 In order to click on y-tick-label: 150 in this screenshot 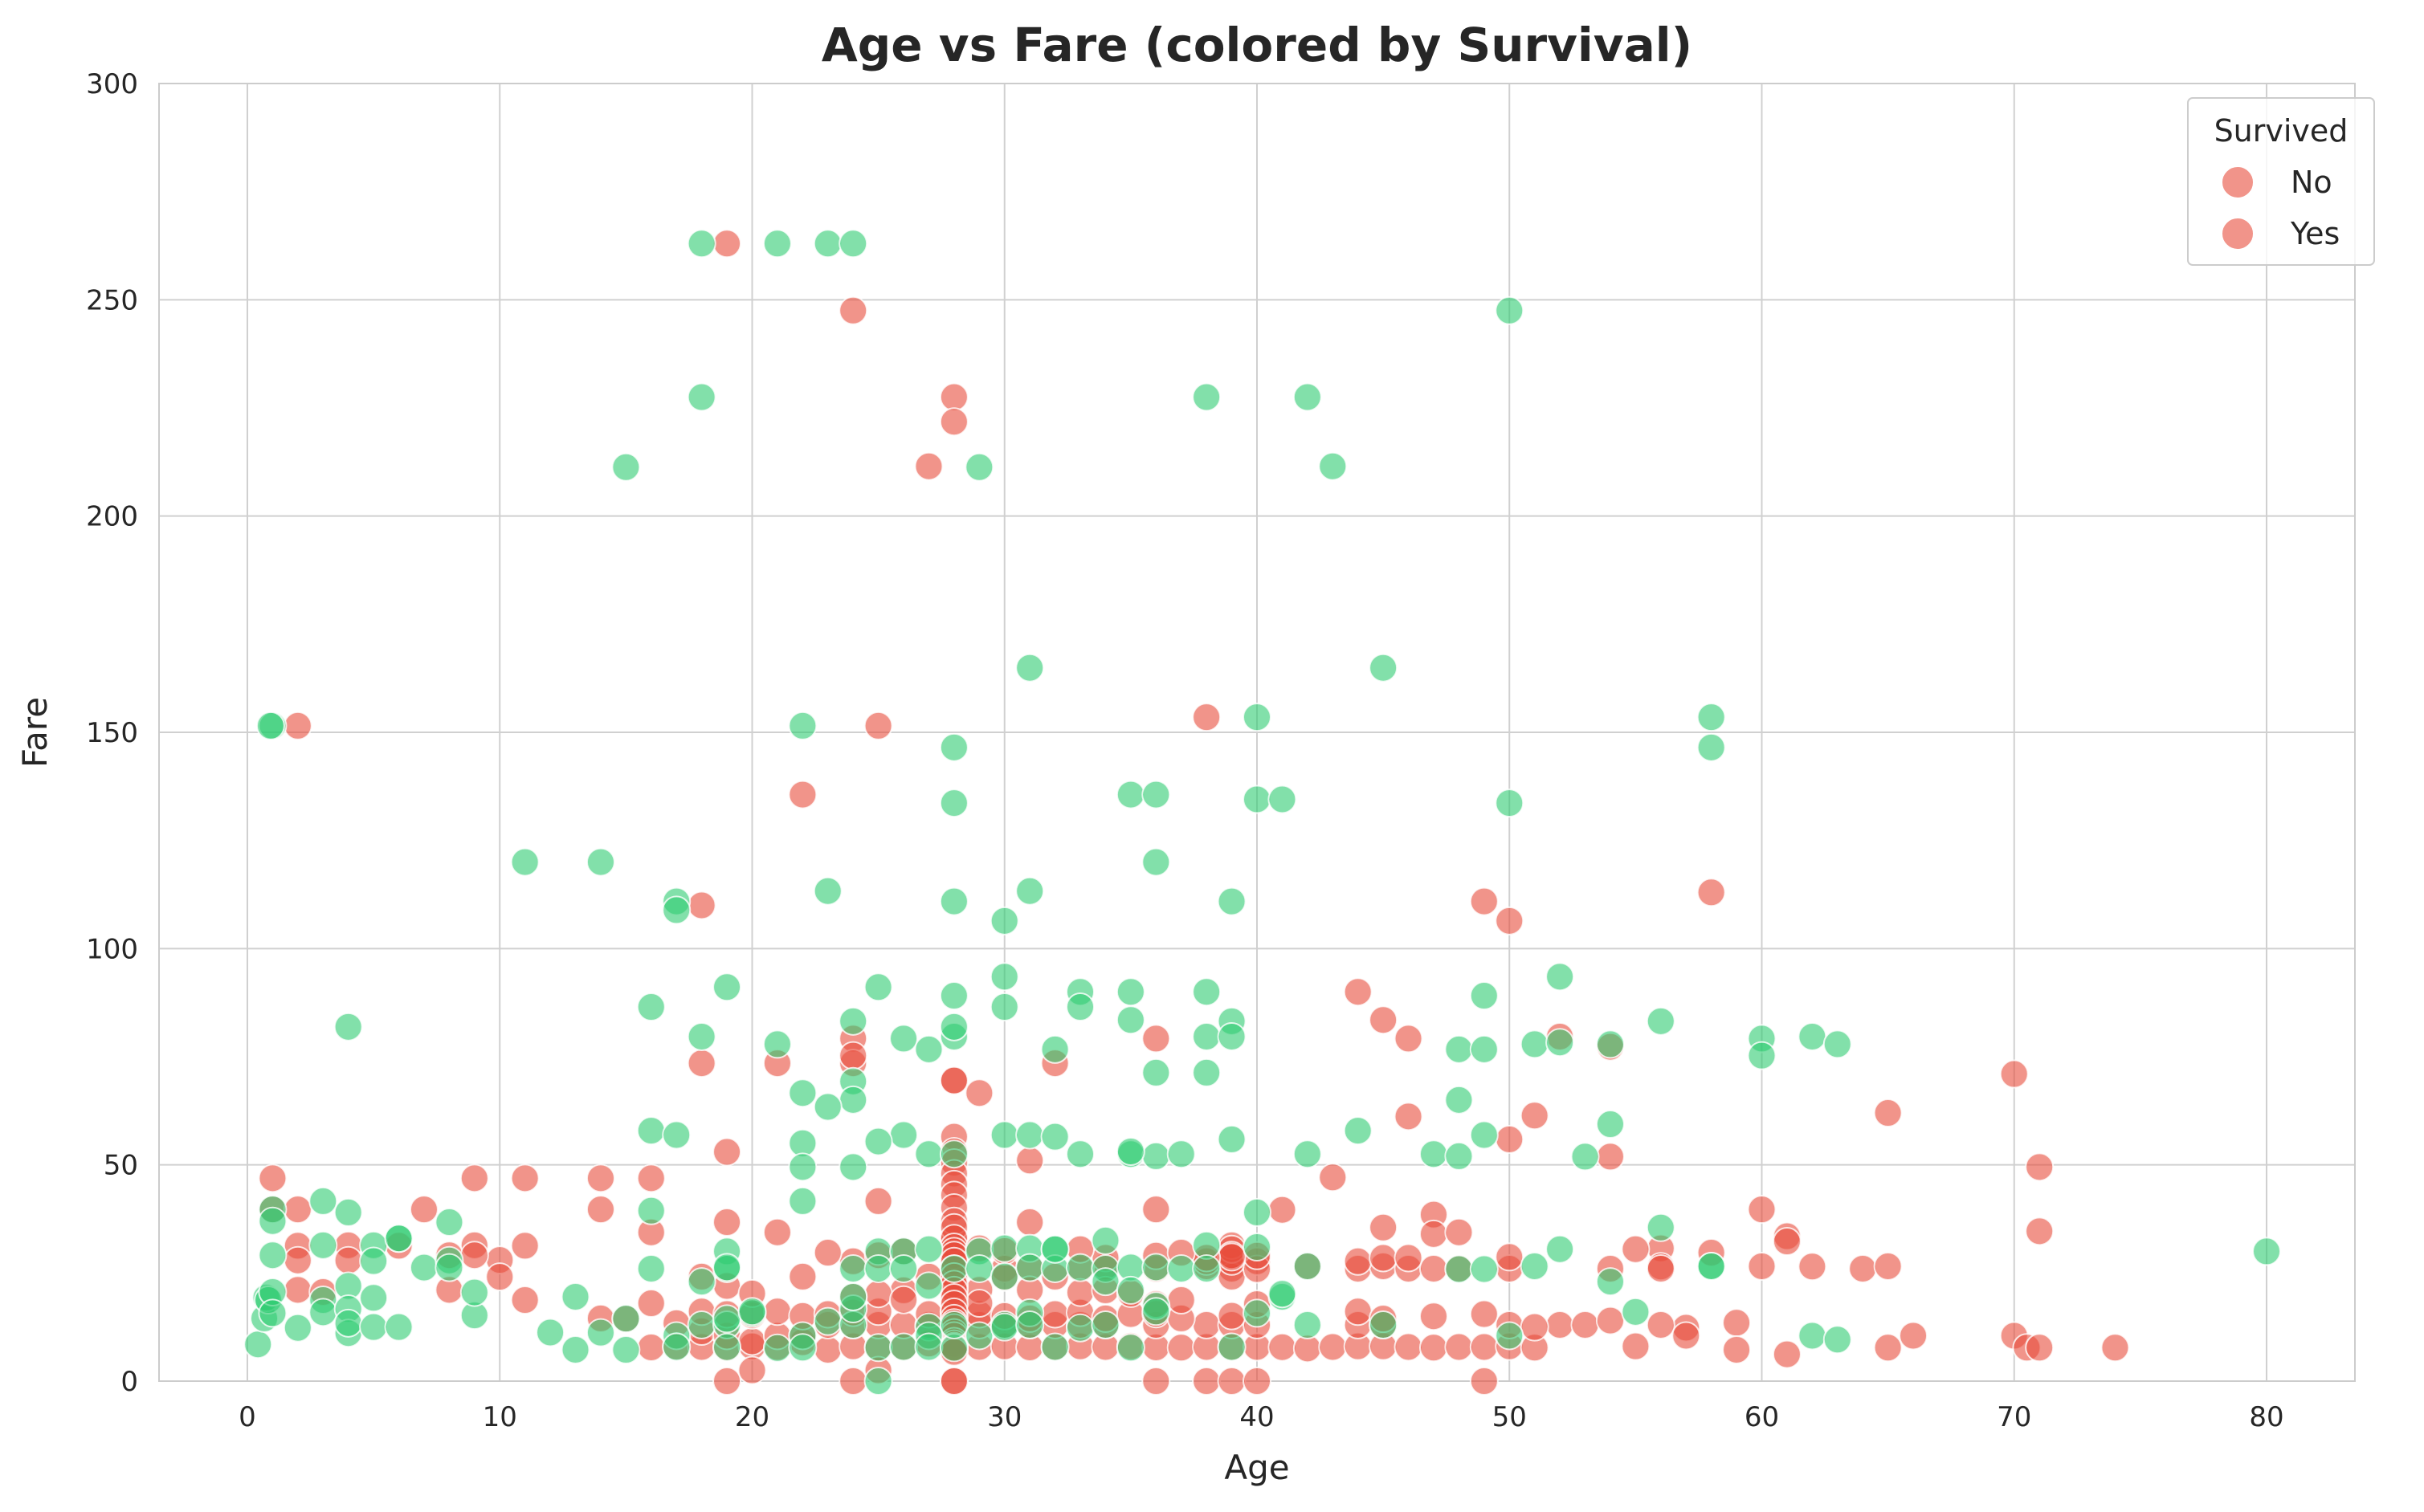, I will do `click(112, 733)`.